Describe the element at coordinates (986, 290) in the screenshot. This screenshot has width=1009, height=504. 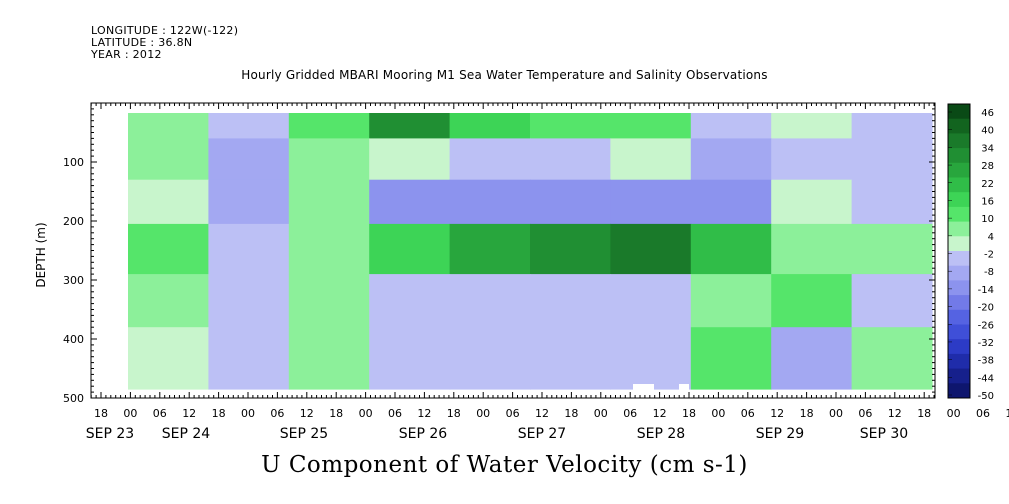
I see `colorbar-label: -14` at that location.